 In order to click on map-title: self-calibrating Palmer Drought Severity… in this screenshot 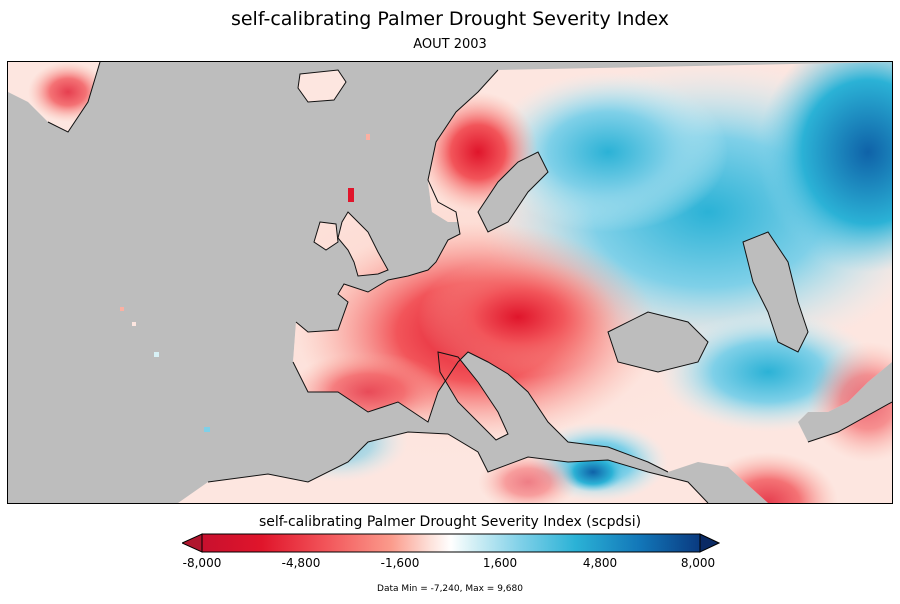, I will do `click(450, 19)`.